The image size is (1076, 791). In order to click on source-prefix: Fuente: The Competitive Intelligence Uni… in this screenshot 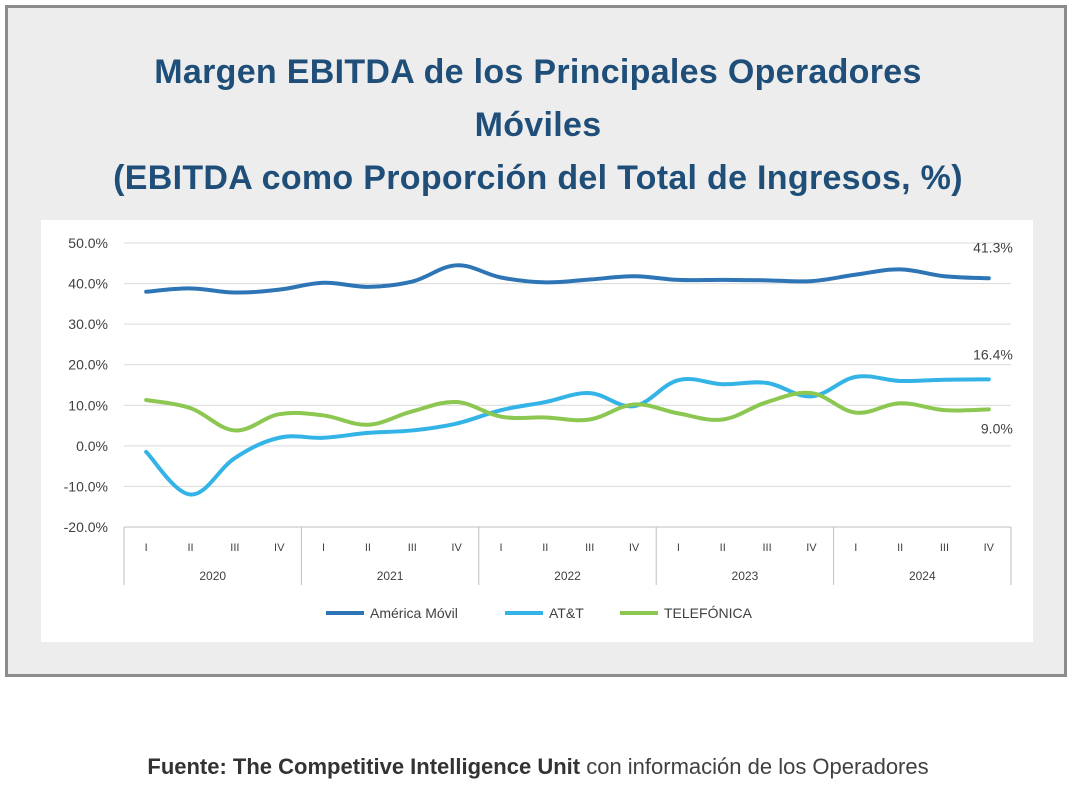, I will do `click(364, 766)`.